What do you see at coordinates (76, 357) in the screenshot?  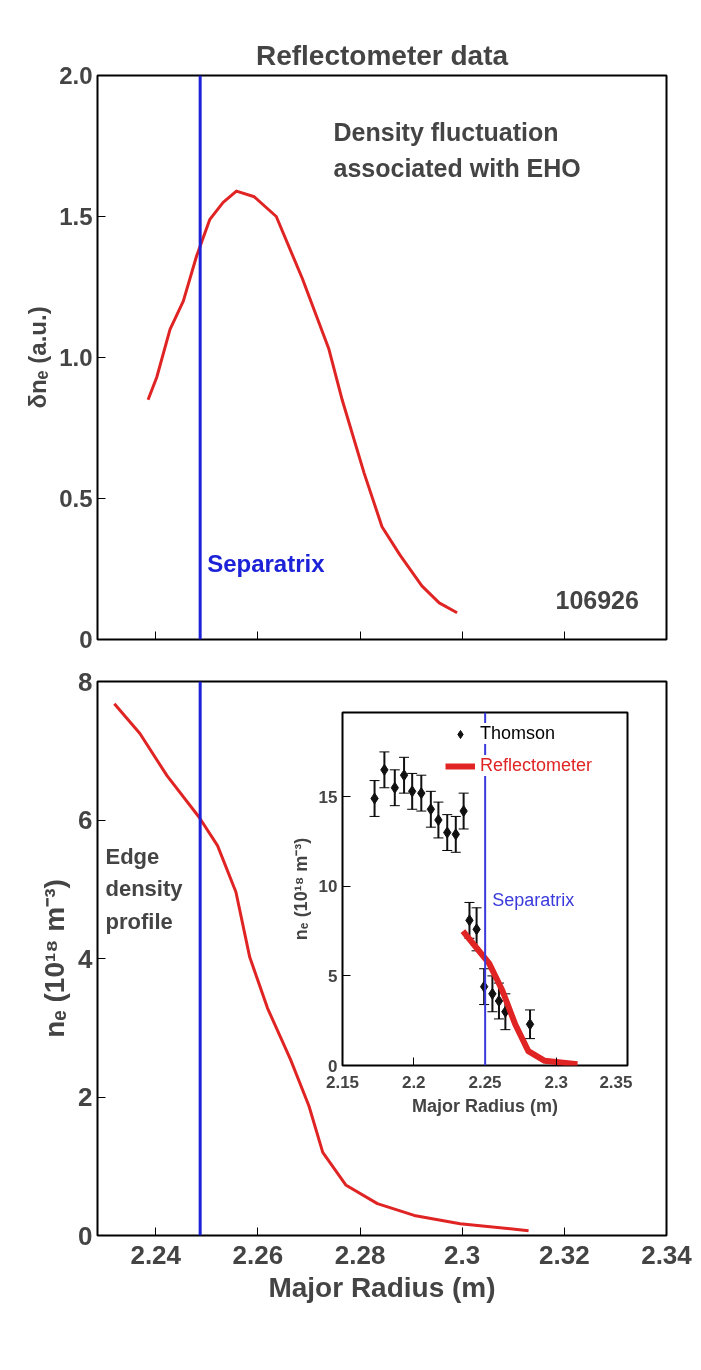 I see `y-tick-label: 1.0` at bounding box center [76, 357].